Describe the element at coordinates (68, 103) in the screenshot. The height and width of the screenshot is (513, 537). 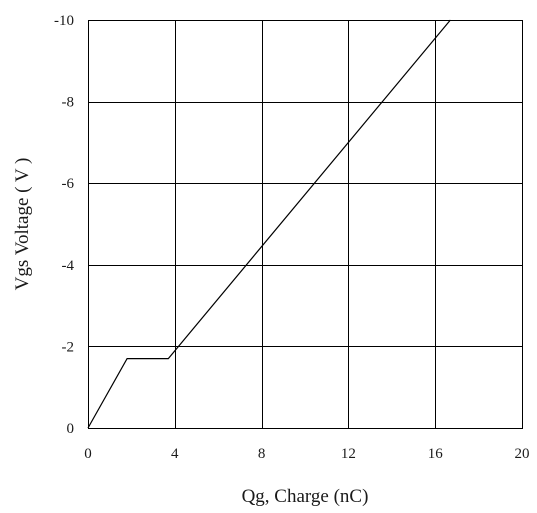
I see `y-tick-label: -8` at that location.